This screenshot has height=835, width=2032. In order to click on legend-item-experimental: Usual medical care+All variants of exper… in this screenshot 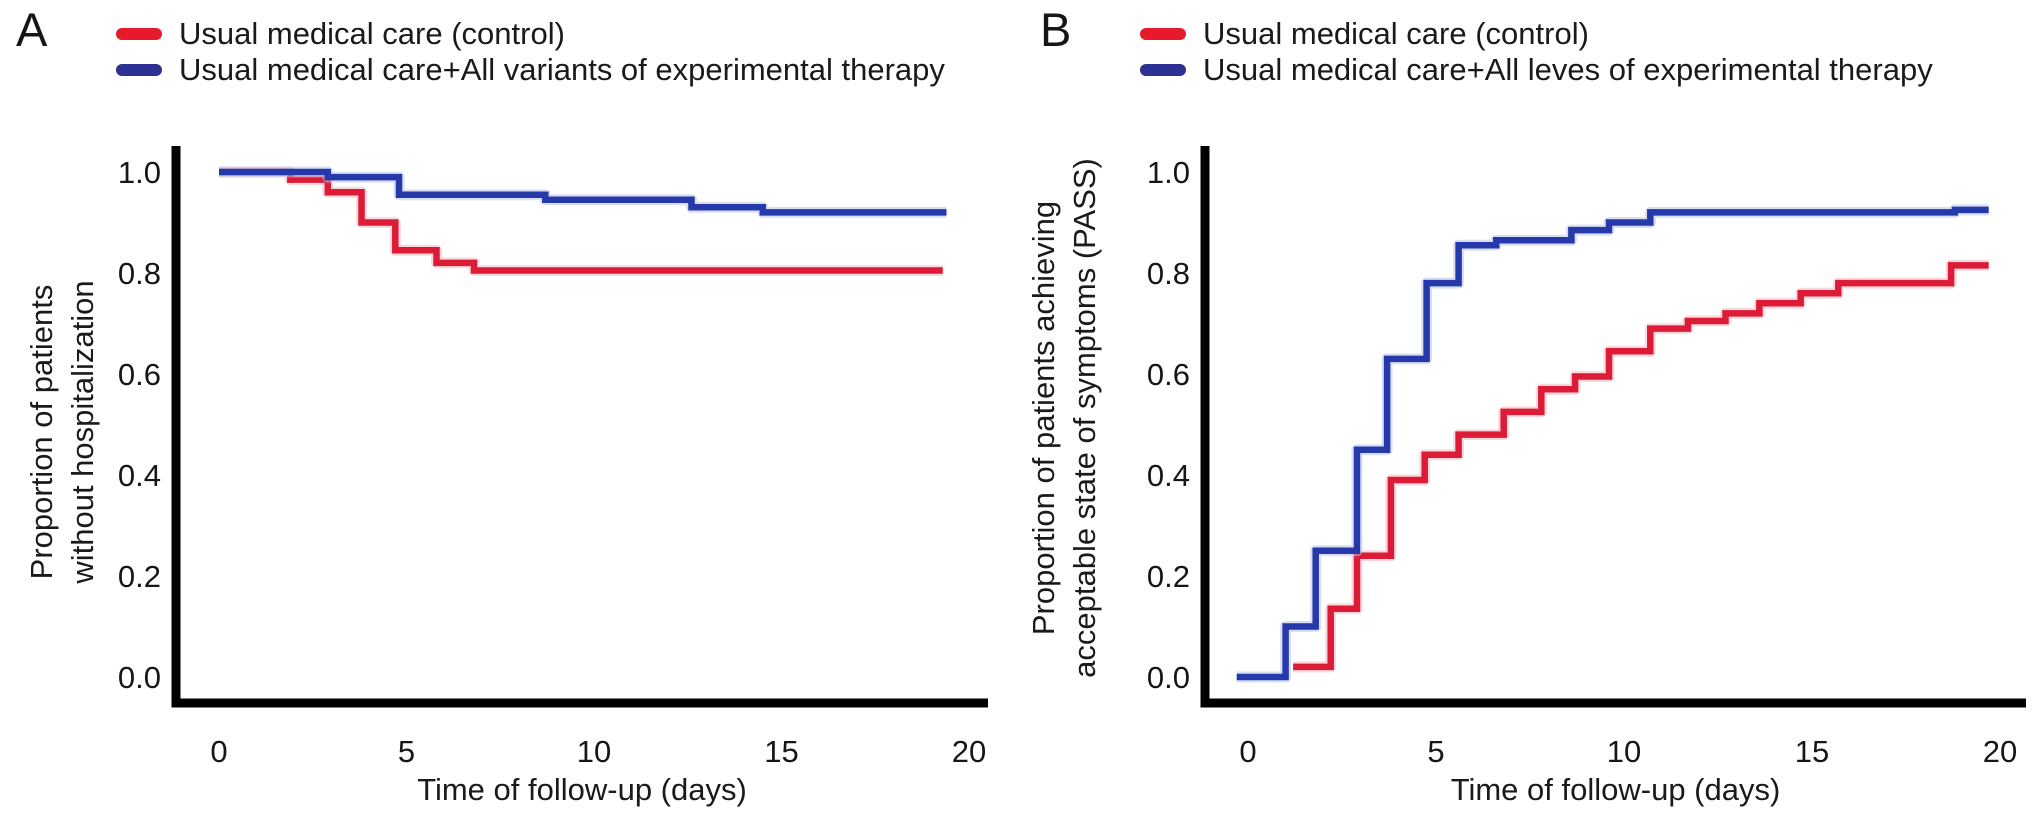, I will do `click(530, 70)`.